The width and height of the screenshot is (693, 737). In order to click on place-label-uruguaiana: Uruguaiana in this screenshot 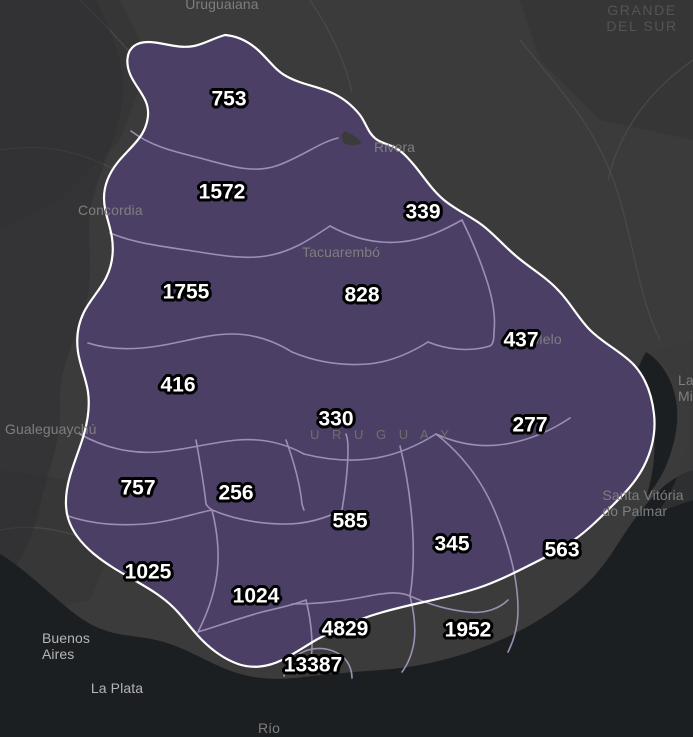, I will do `click(222, 6)`.